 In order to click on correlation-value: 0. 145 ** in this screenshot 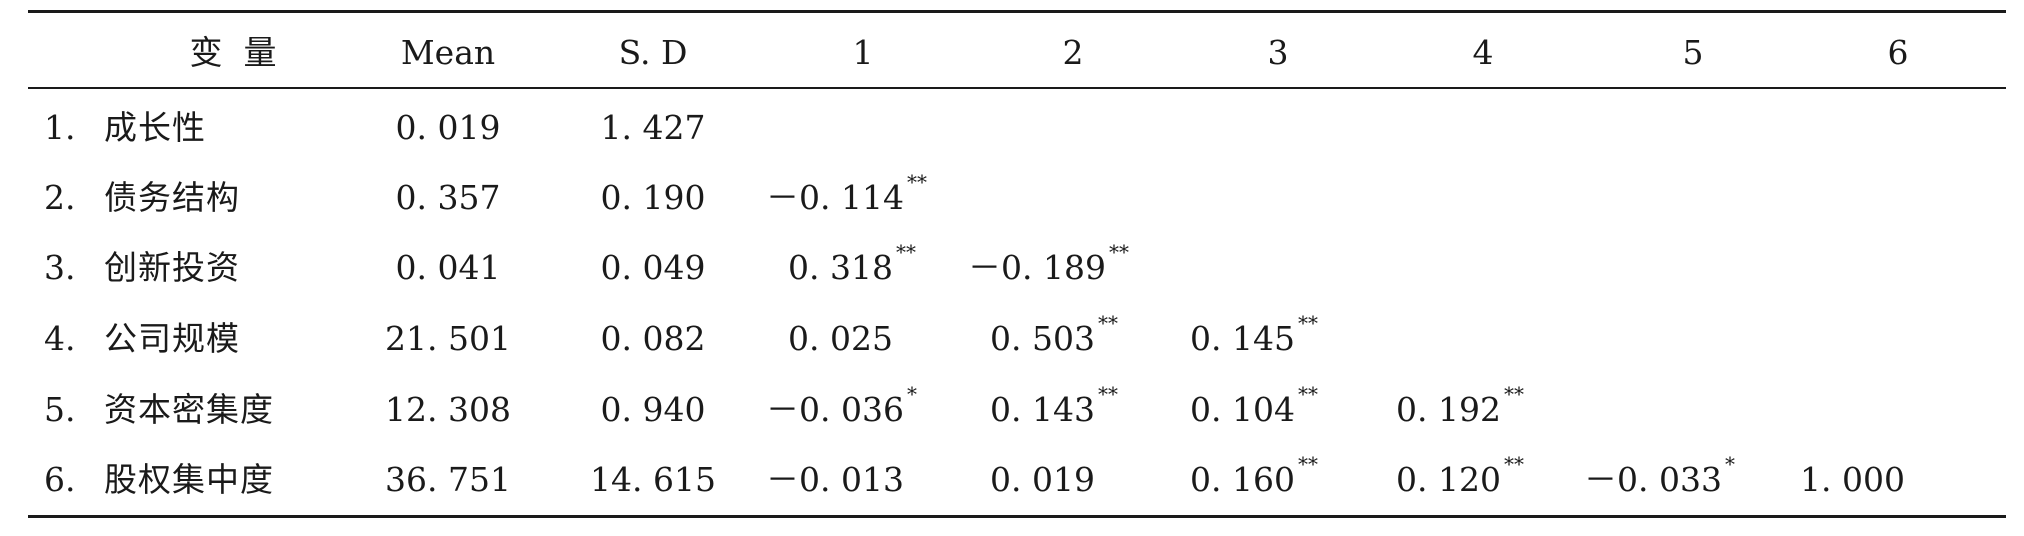, I will do `click(1254, 336)`.